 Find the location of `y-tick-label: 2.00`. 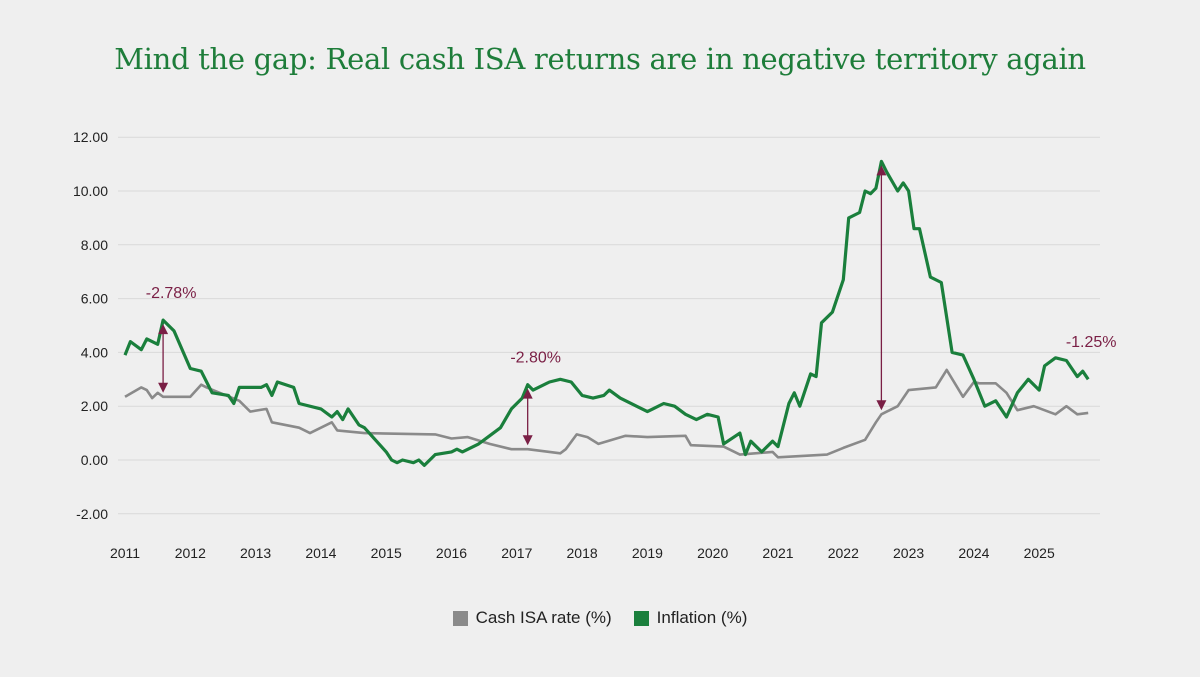

y-tick-label: 2.00 is located at coordinates (94, 406).